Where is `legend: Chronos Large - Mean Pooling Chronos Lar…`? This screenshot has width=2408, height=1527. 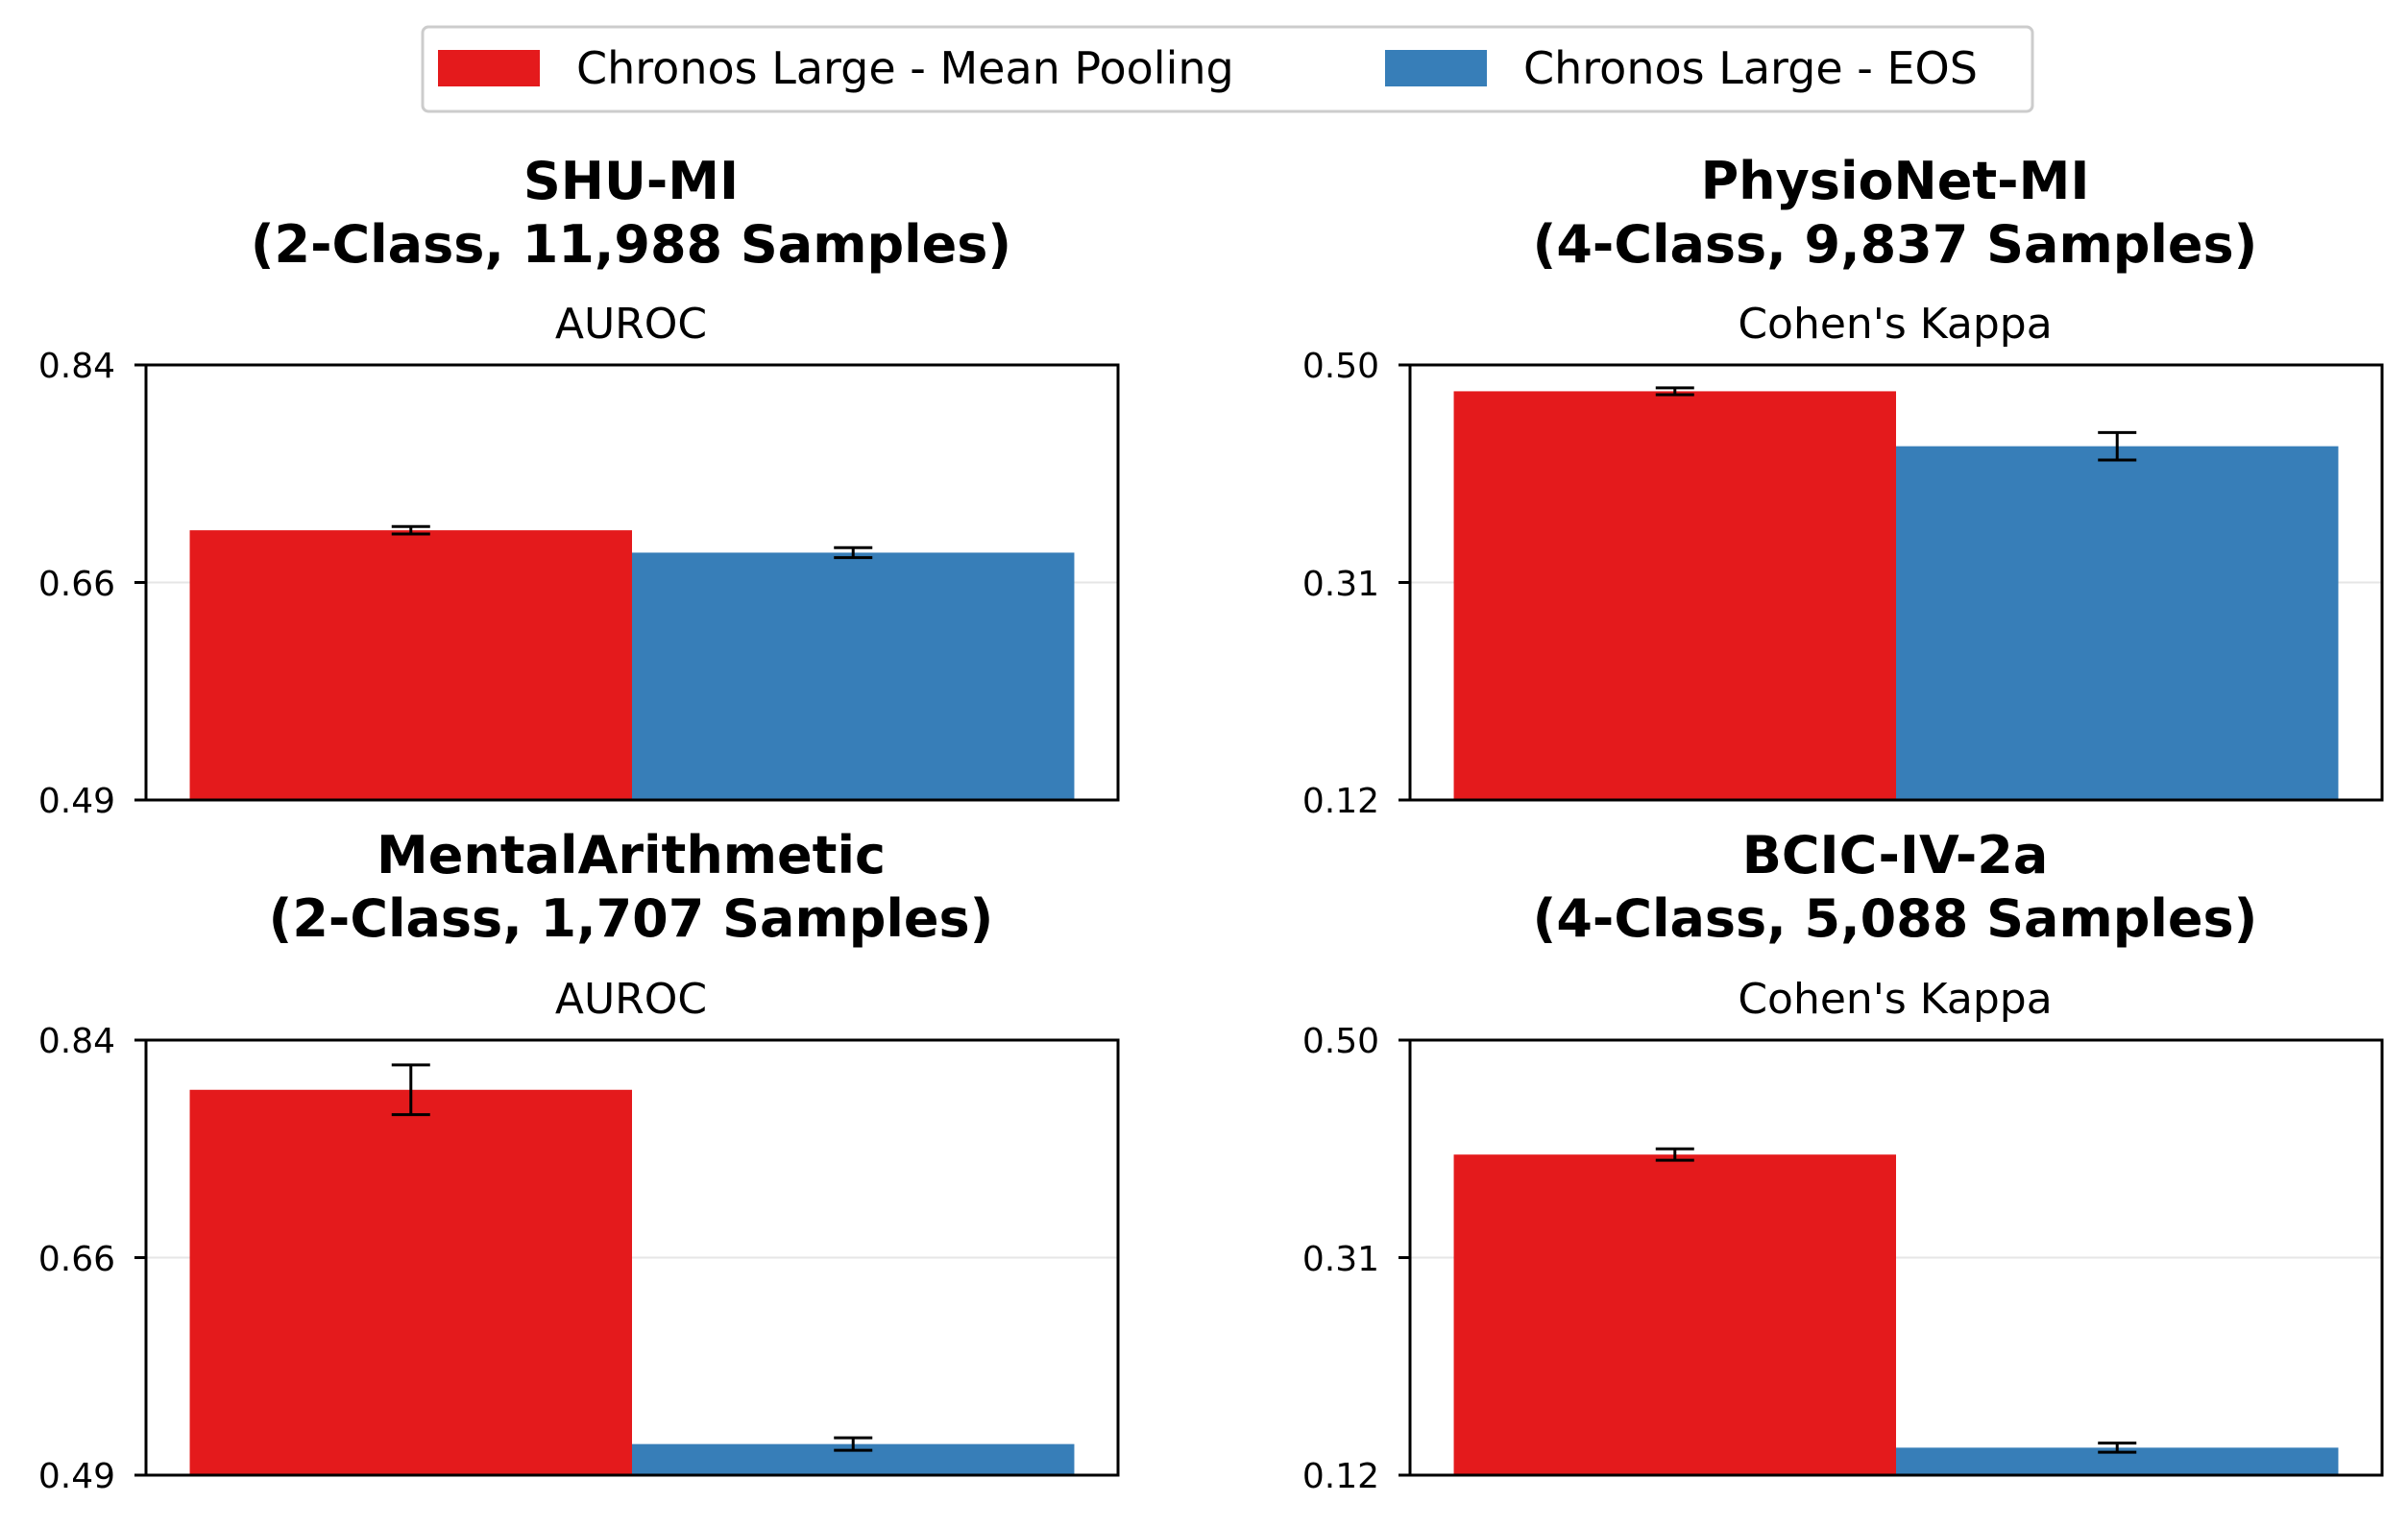
legend: Chronos Large - Mean Pooling Chronos Lar… is located at coordinates (1227, 69).